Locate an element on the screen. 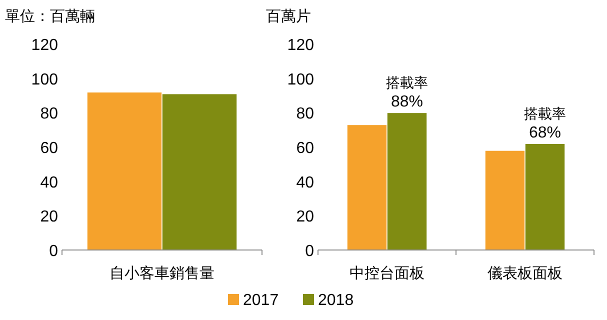 Image resolution: width=607 pixels, height=320 pixels. y-axis-title: 單位：百萬輛 is located at coordinates (50, 16).